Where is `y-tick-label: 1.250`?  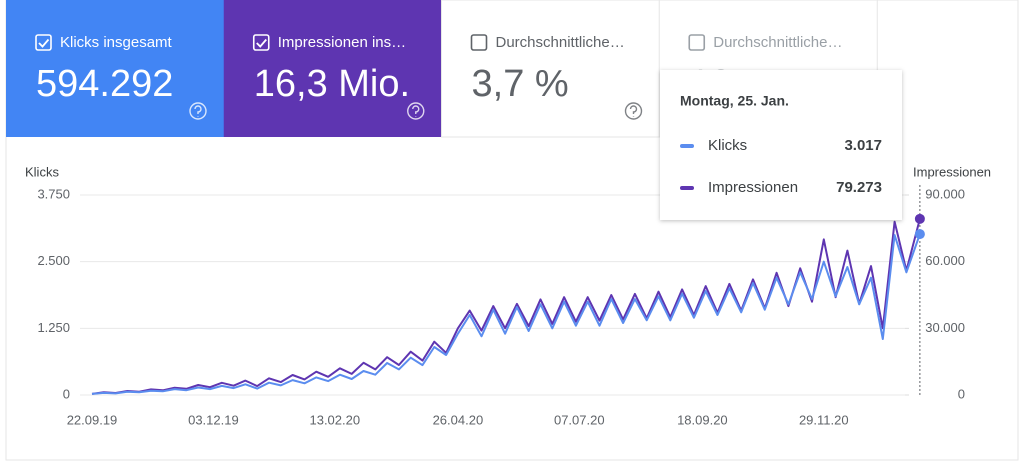
y-tick-label: 1.250 is located at coordinates (53, 327).